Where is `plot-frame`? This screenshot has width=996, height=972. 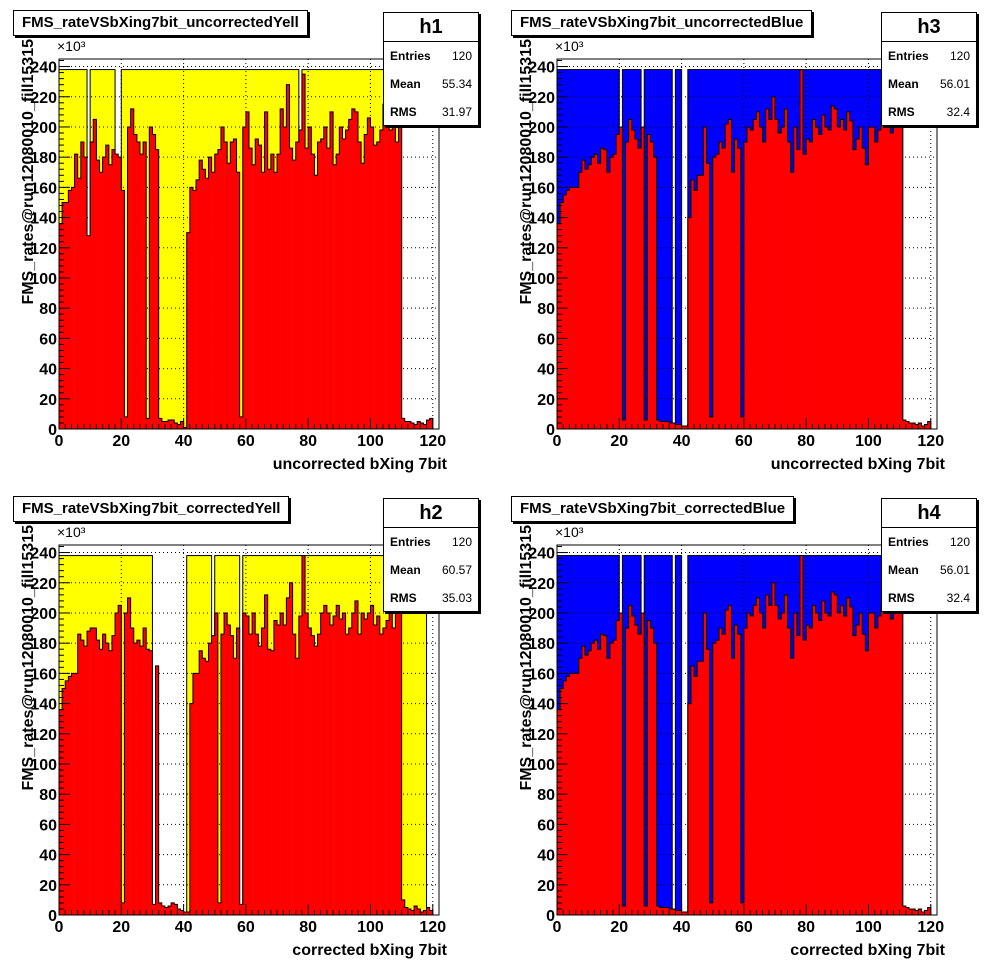
plot-frame is located at coordinates (747, 730).